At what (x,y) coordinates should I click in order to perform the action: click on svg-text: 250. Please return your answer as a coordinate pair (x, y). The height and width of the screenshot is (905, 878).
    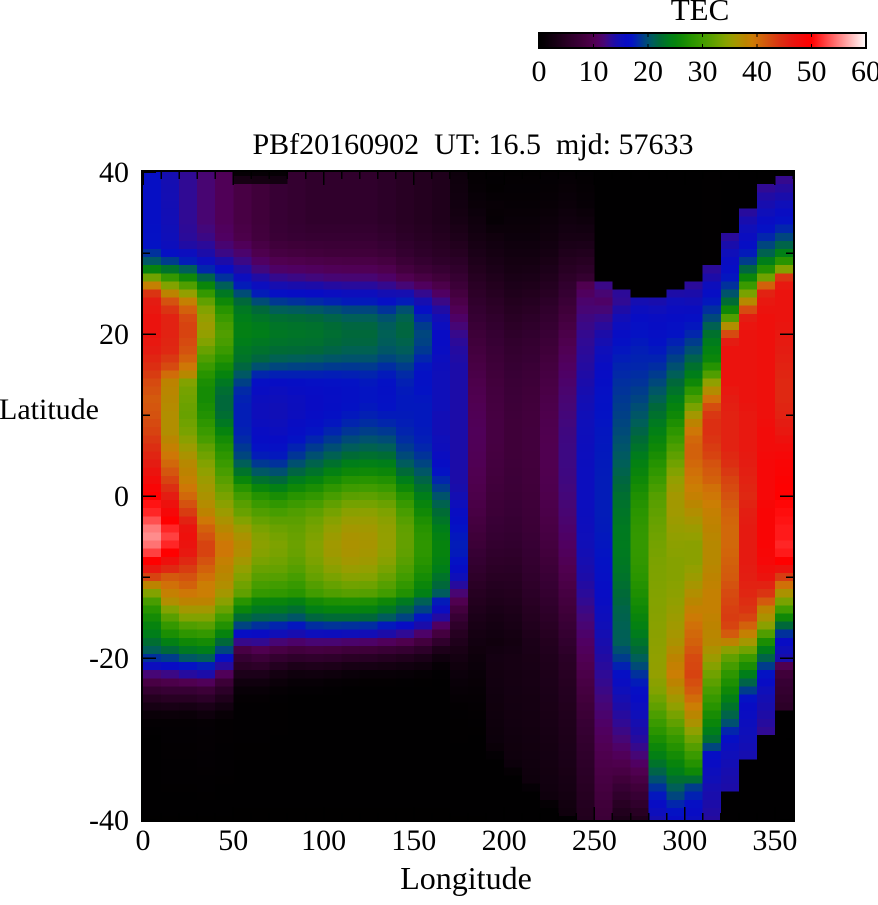
    Looking at the image, I should click on (594, 840).